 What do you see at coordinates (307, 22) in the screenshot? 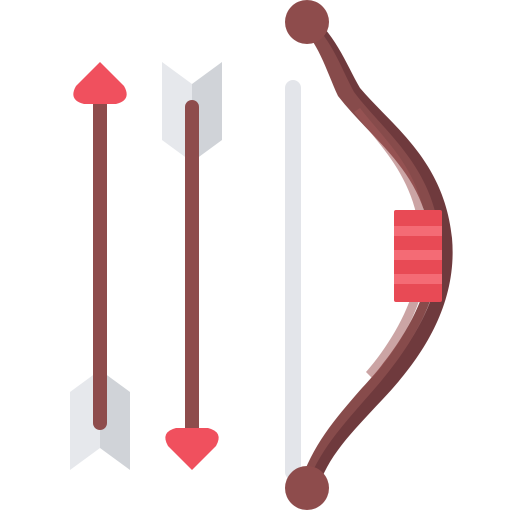
I see `bow-top-knob` at bounding box center [307, 22].